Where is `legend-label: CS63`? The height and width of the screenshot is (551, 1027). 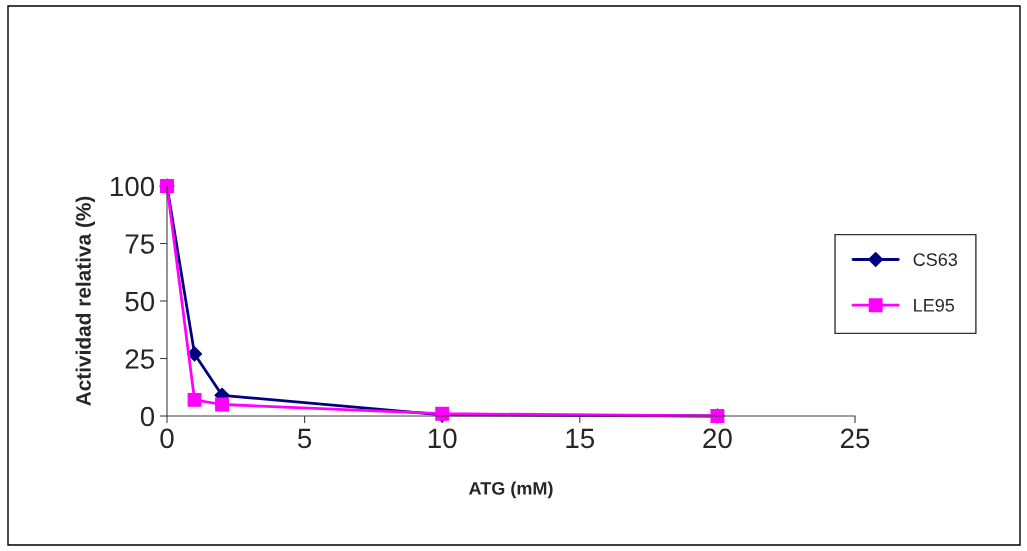
legend-label: CS63 is located at coordinates (935, 259).